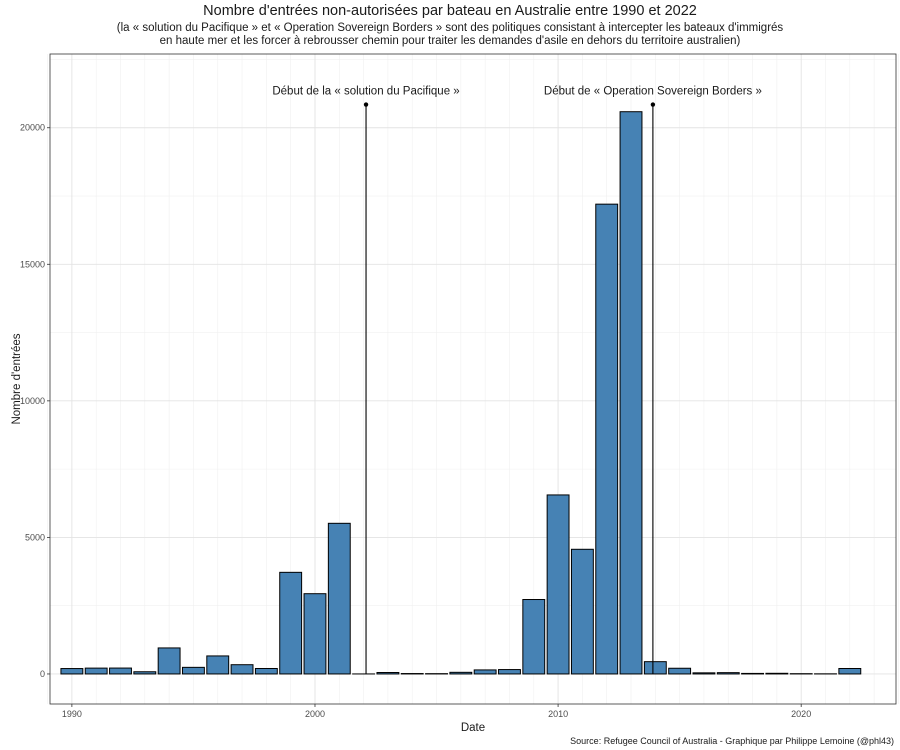  What do you see at coordinates (72, 714) in the screenshot?
I see `x-tick-label: 1990` at bounding box center [72, 714].